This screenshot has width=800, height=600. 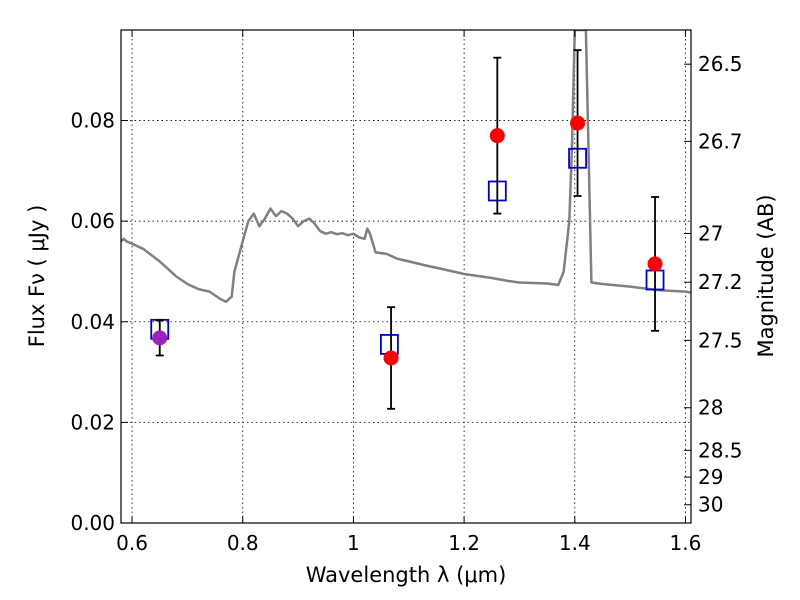 I want to click on y-tick-label: 0.04, so click(x=92, y=322).